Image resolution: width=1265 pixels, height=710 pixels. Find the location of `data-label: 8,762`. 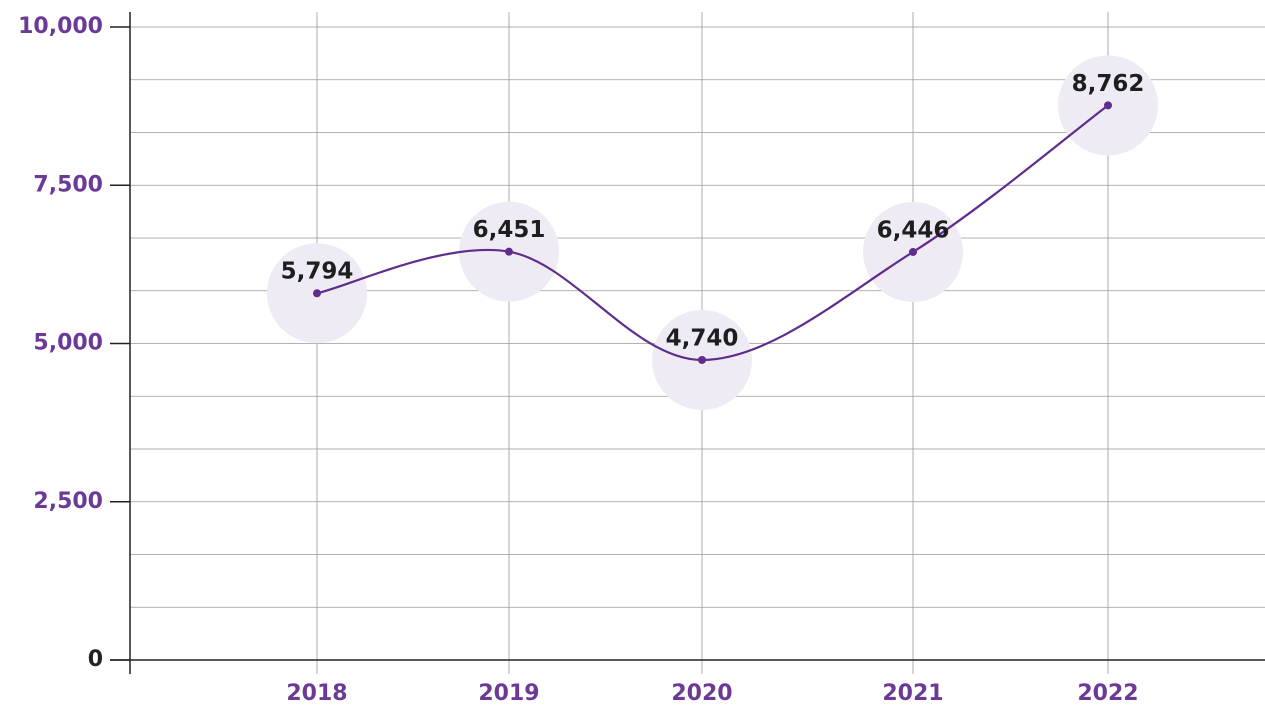

data-label: 8,762 is located at coordinates (1108, 84).